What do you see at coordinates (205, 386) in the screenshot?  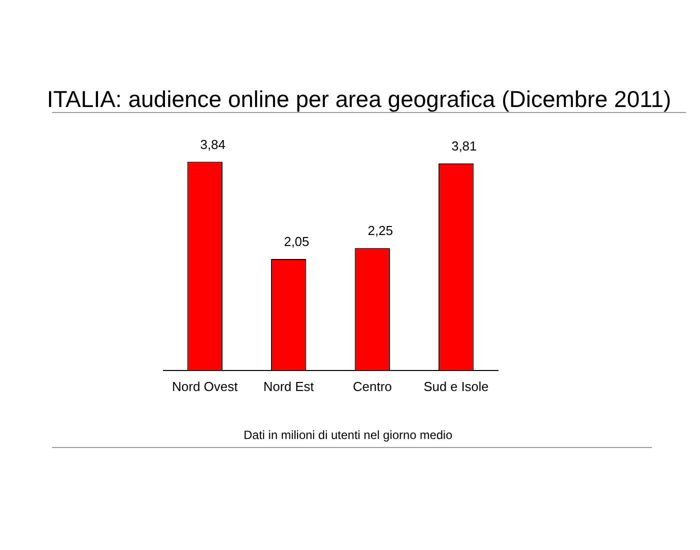 I see `x-tick-label: Nord Ovest` at bounding box center [205, 386].